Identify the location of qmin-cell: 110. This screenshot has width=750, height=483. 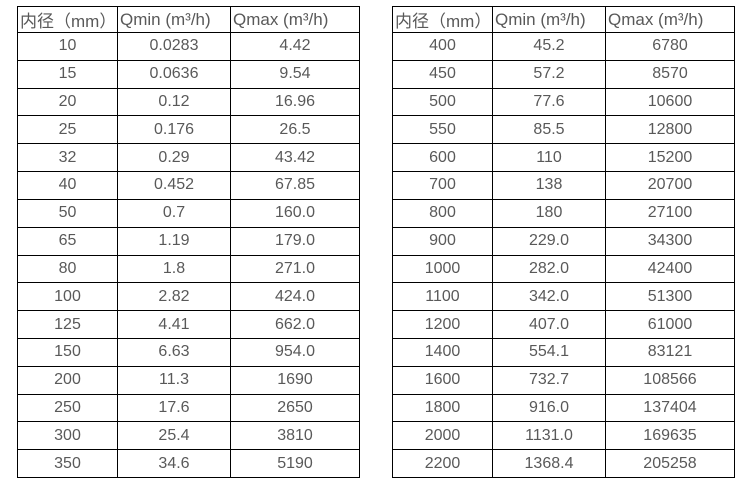
(549, 158).